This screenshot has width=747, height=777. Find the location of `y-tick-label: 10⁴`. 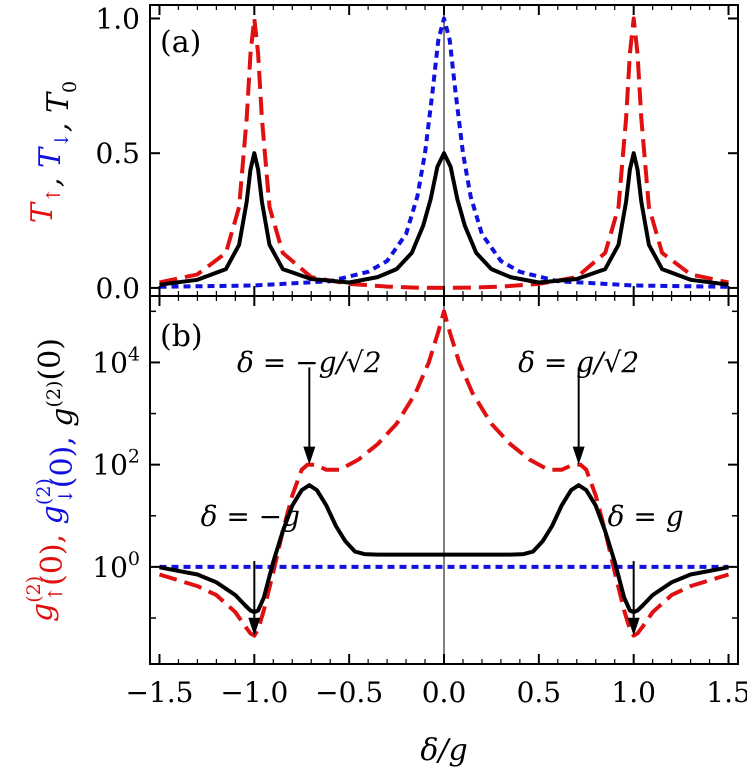

y-tick-label: 10⁴ is located at coordinates (116, 361).